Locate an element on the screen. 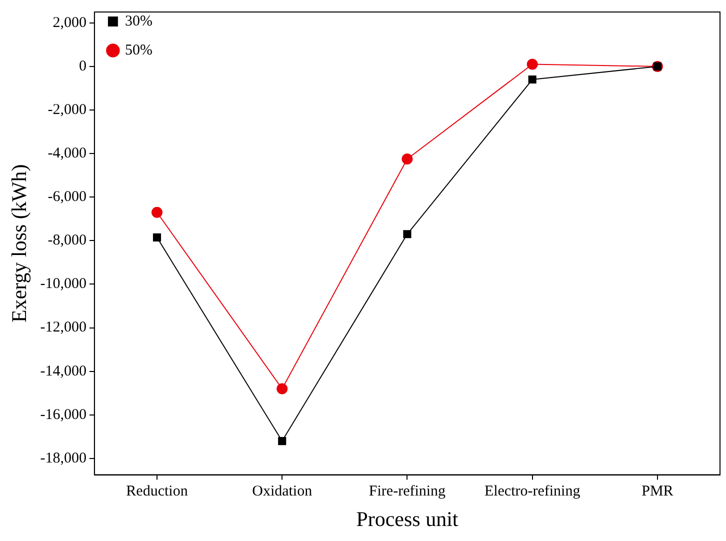 This screenshot has height=541, width=726. x-axis-title: Process unit is located at coordinates (407, 518).